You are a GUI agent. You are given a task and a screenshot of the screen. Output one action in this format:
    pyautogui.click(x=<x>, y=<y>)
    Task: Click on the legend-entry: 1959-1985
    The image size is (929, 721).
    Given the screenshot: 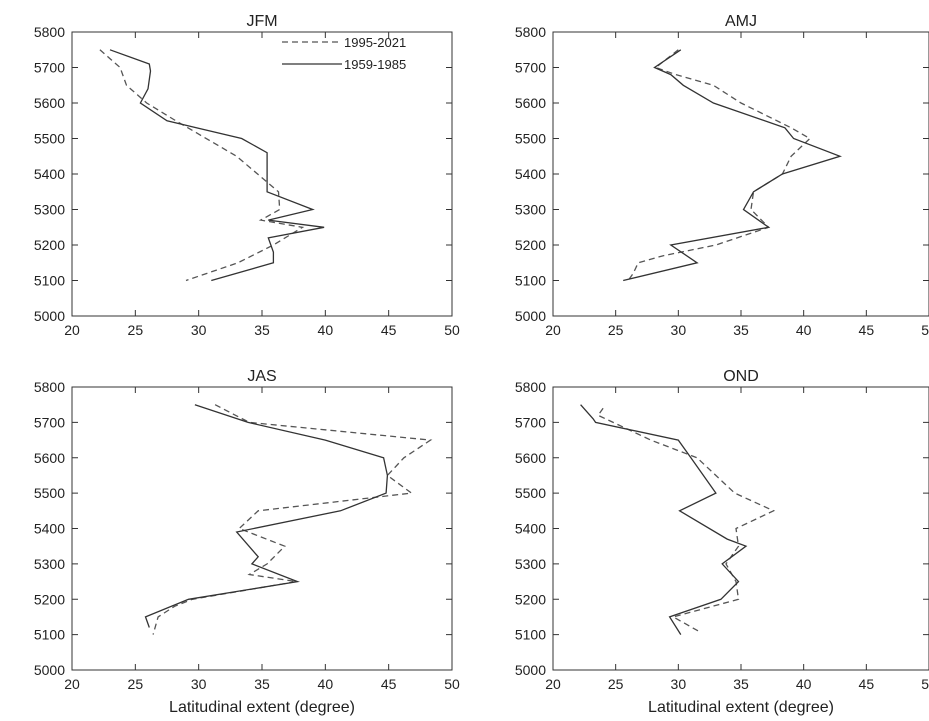 What is the action you would take?
    pyautogui.click(x=375, y=64)
    